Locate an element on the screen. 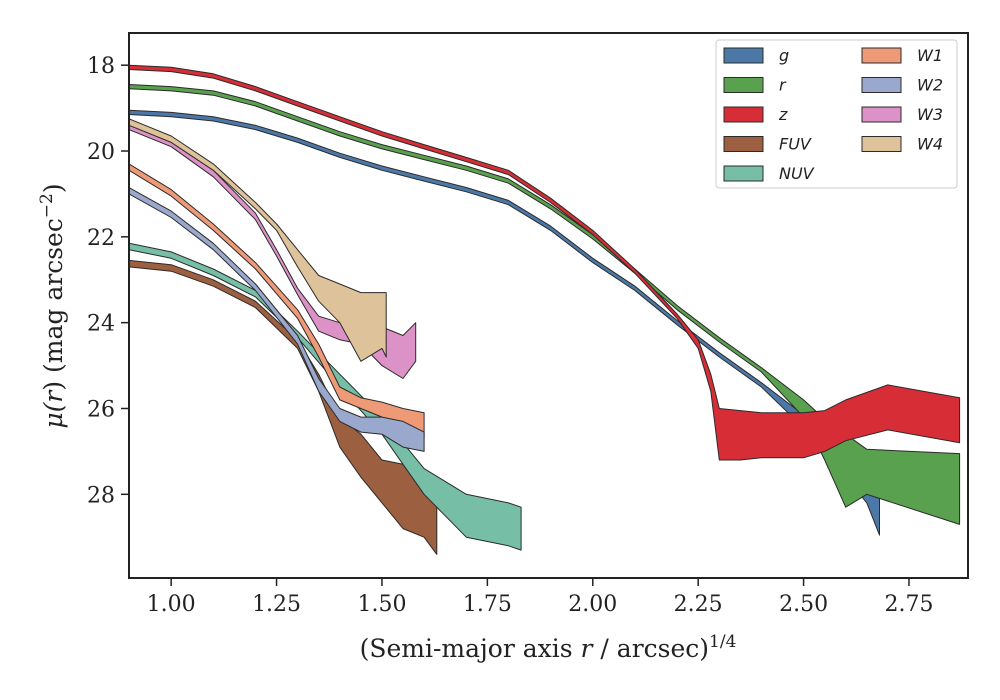  legend-swatch-z is located at coordinates (743, 114).